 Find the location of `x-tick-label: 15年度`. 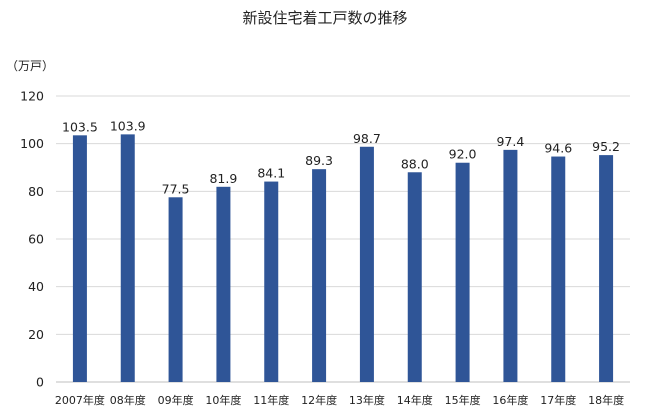

x-tick-label: 15年度 is located at coordinates (463, 400).